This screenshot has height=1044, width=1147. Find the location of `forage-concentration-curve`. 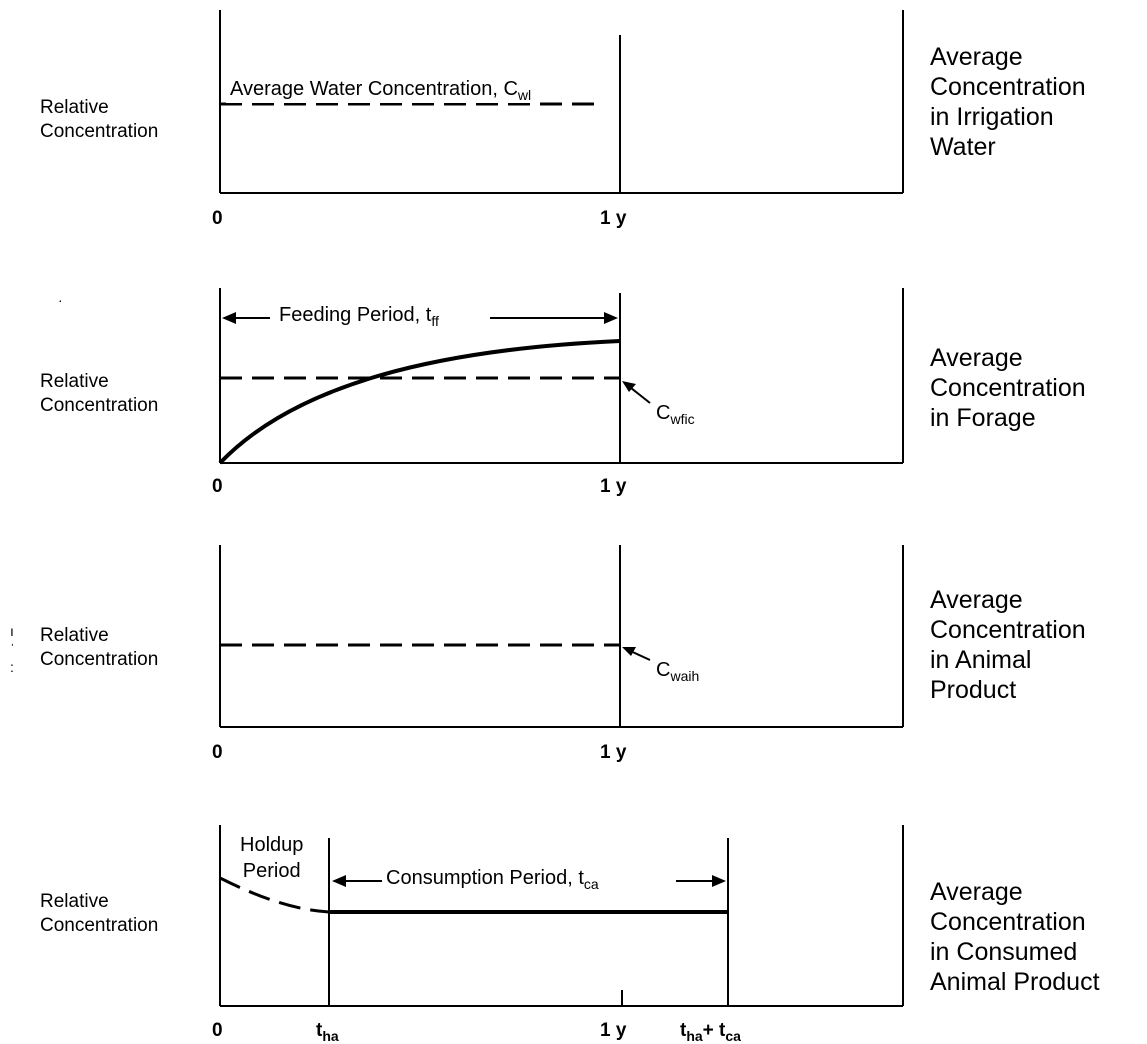

forage-concentration-curve is located at coordinates (419, 402).